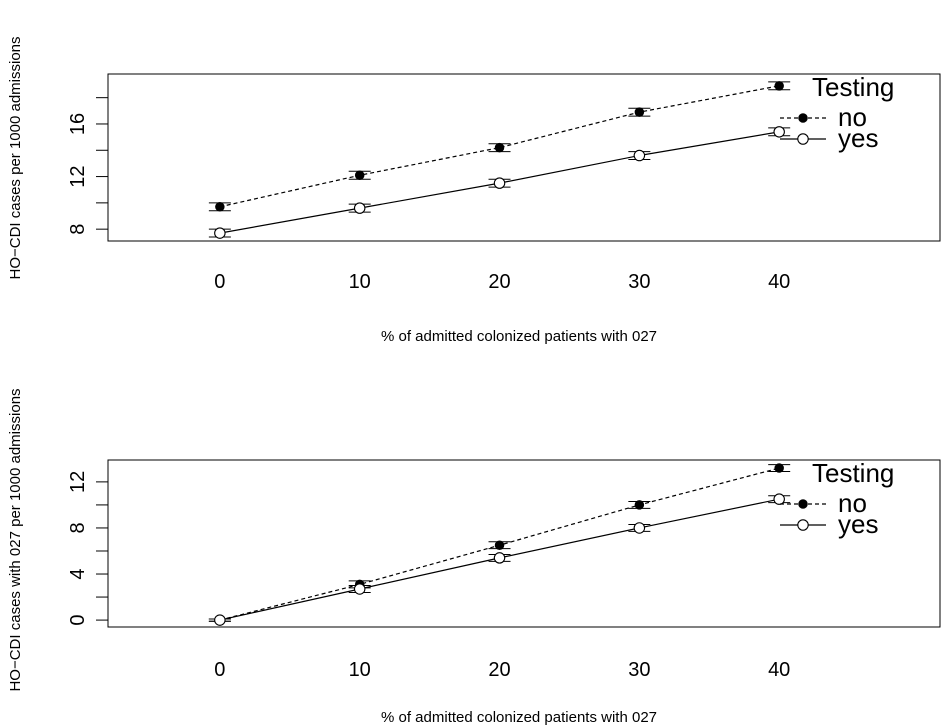 This screenshot has width=942, height=728. Describe the element at coordinates (15, 157) in the screenshot. I see `y-axis-title: HO−CDI cases per 1000 admissions` at that location.